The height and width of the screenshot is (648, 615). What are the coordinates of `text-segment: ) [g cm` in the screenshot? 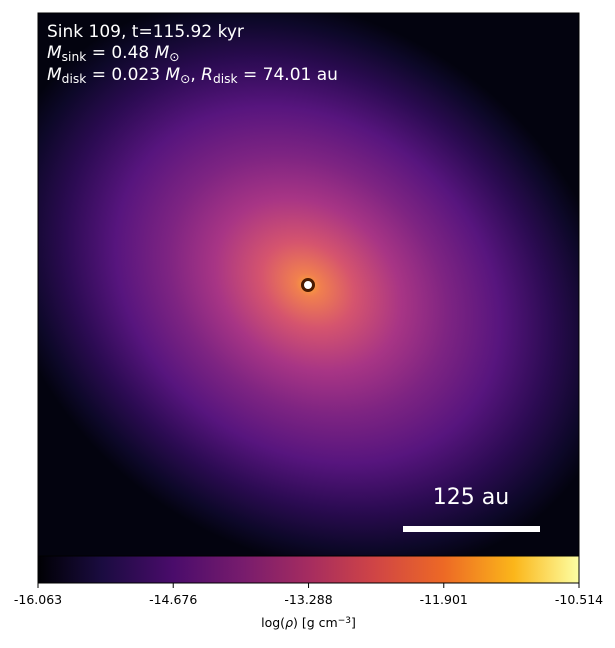 It's located at (315, 622).